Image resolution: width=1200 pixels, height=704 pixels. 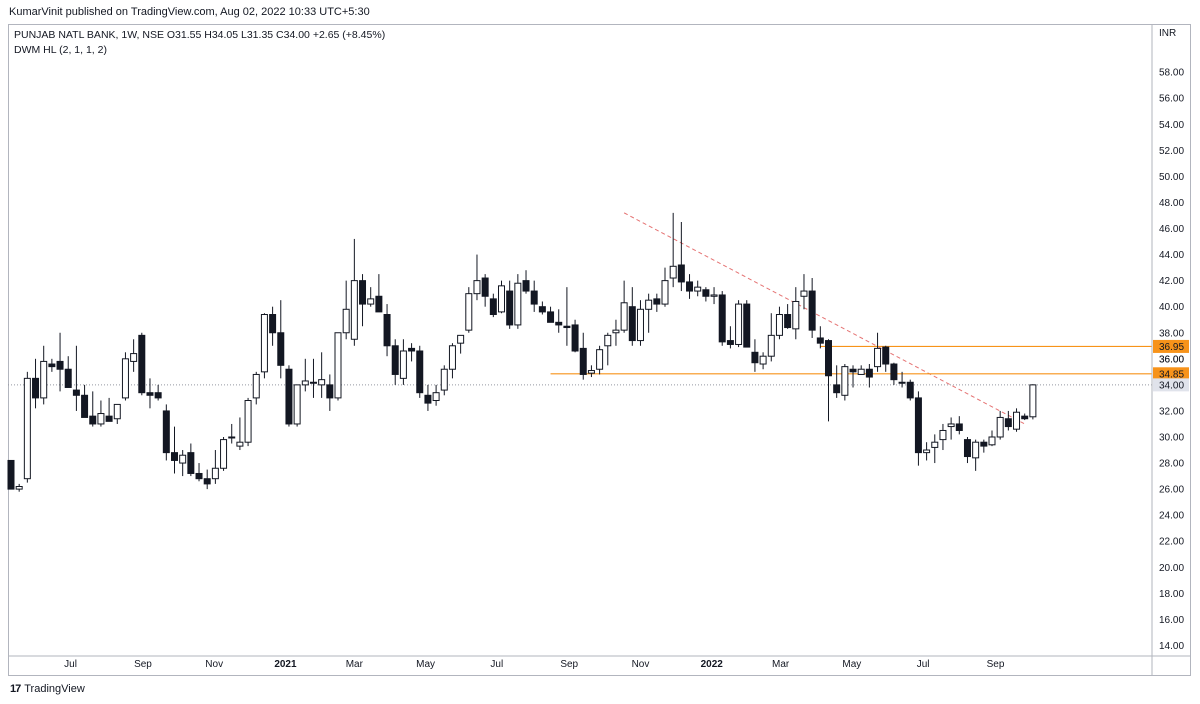 I want to click on y-tick-label: 40.00, so click(x=1171, y=307).